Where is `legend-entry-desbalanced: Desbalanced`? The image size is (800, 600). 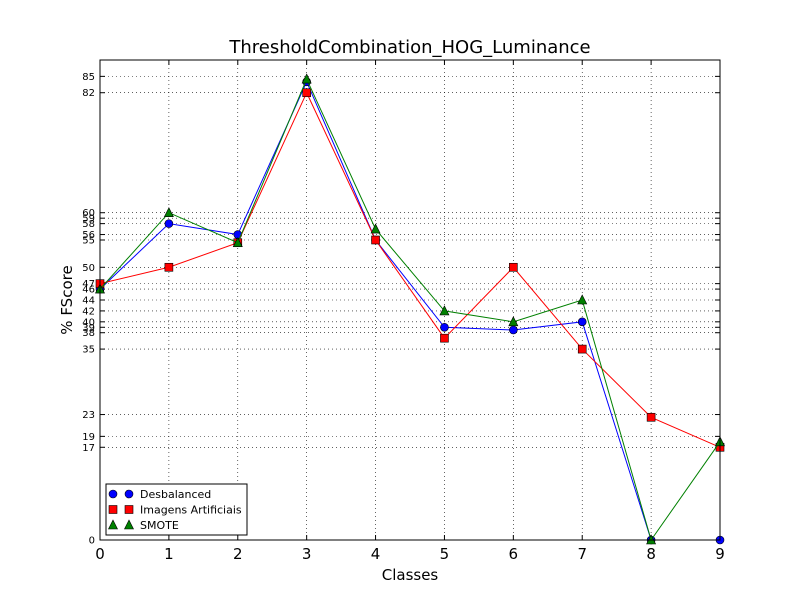
legend-entry-desbalanced: Desbalanced is located at coordinates (159, 494).